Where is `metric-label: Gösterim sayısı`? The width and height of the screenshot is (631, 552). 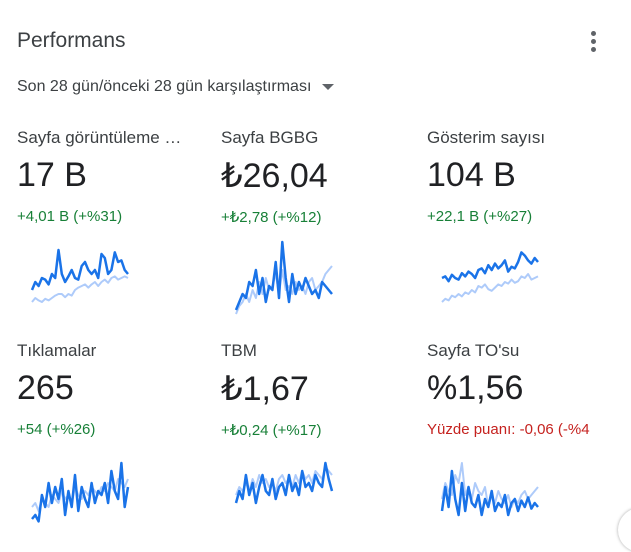
metric-label: Gösterim sayısı is located at coordinates (486, 137).